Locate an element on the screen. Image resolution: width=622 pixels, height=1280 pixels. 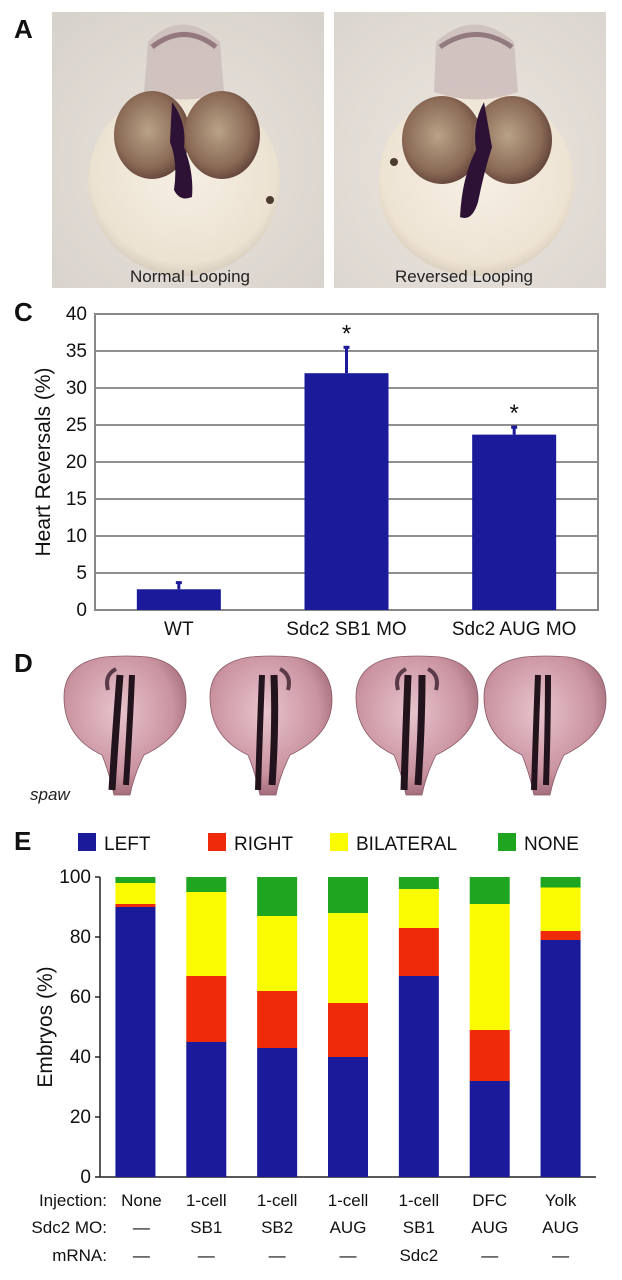
caption-reversed-looping: Reversed Looping is located at coordinates (464, 276).